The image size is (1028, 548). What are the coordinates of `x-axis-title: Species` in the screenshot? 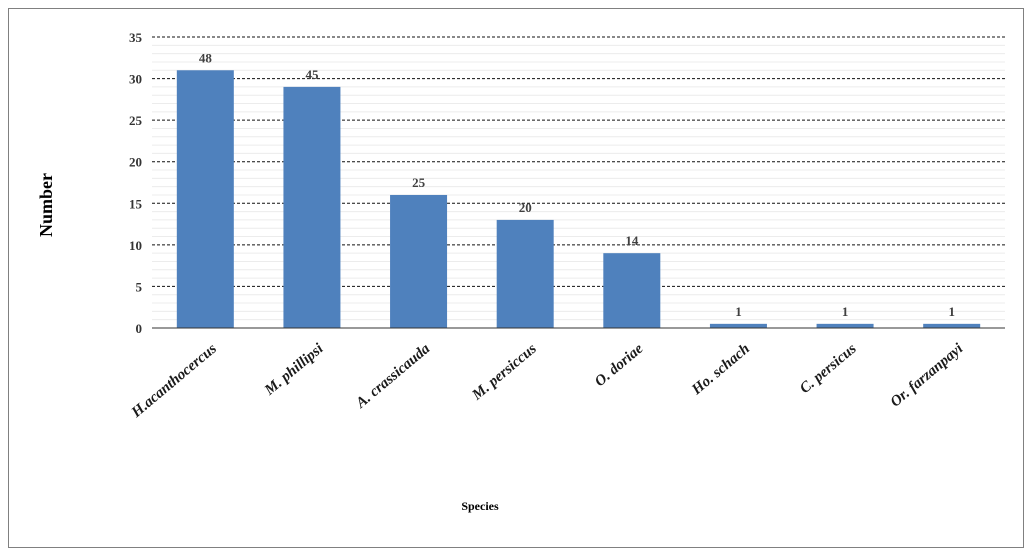 It's located at (480, 506).